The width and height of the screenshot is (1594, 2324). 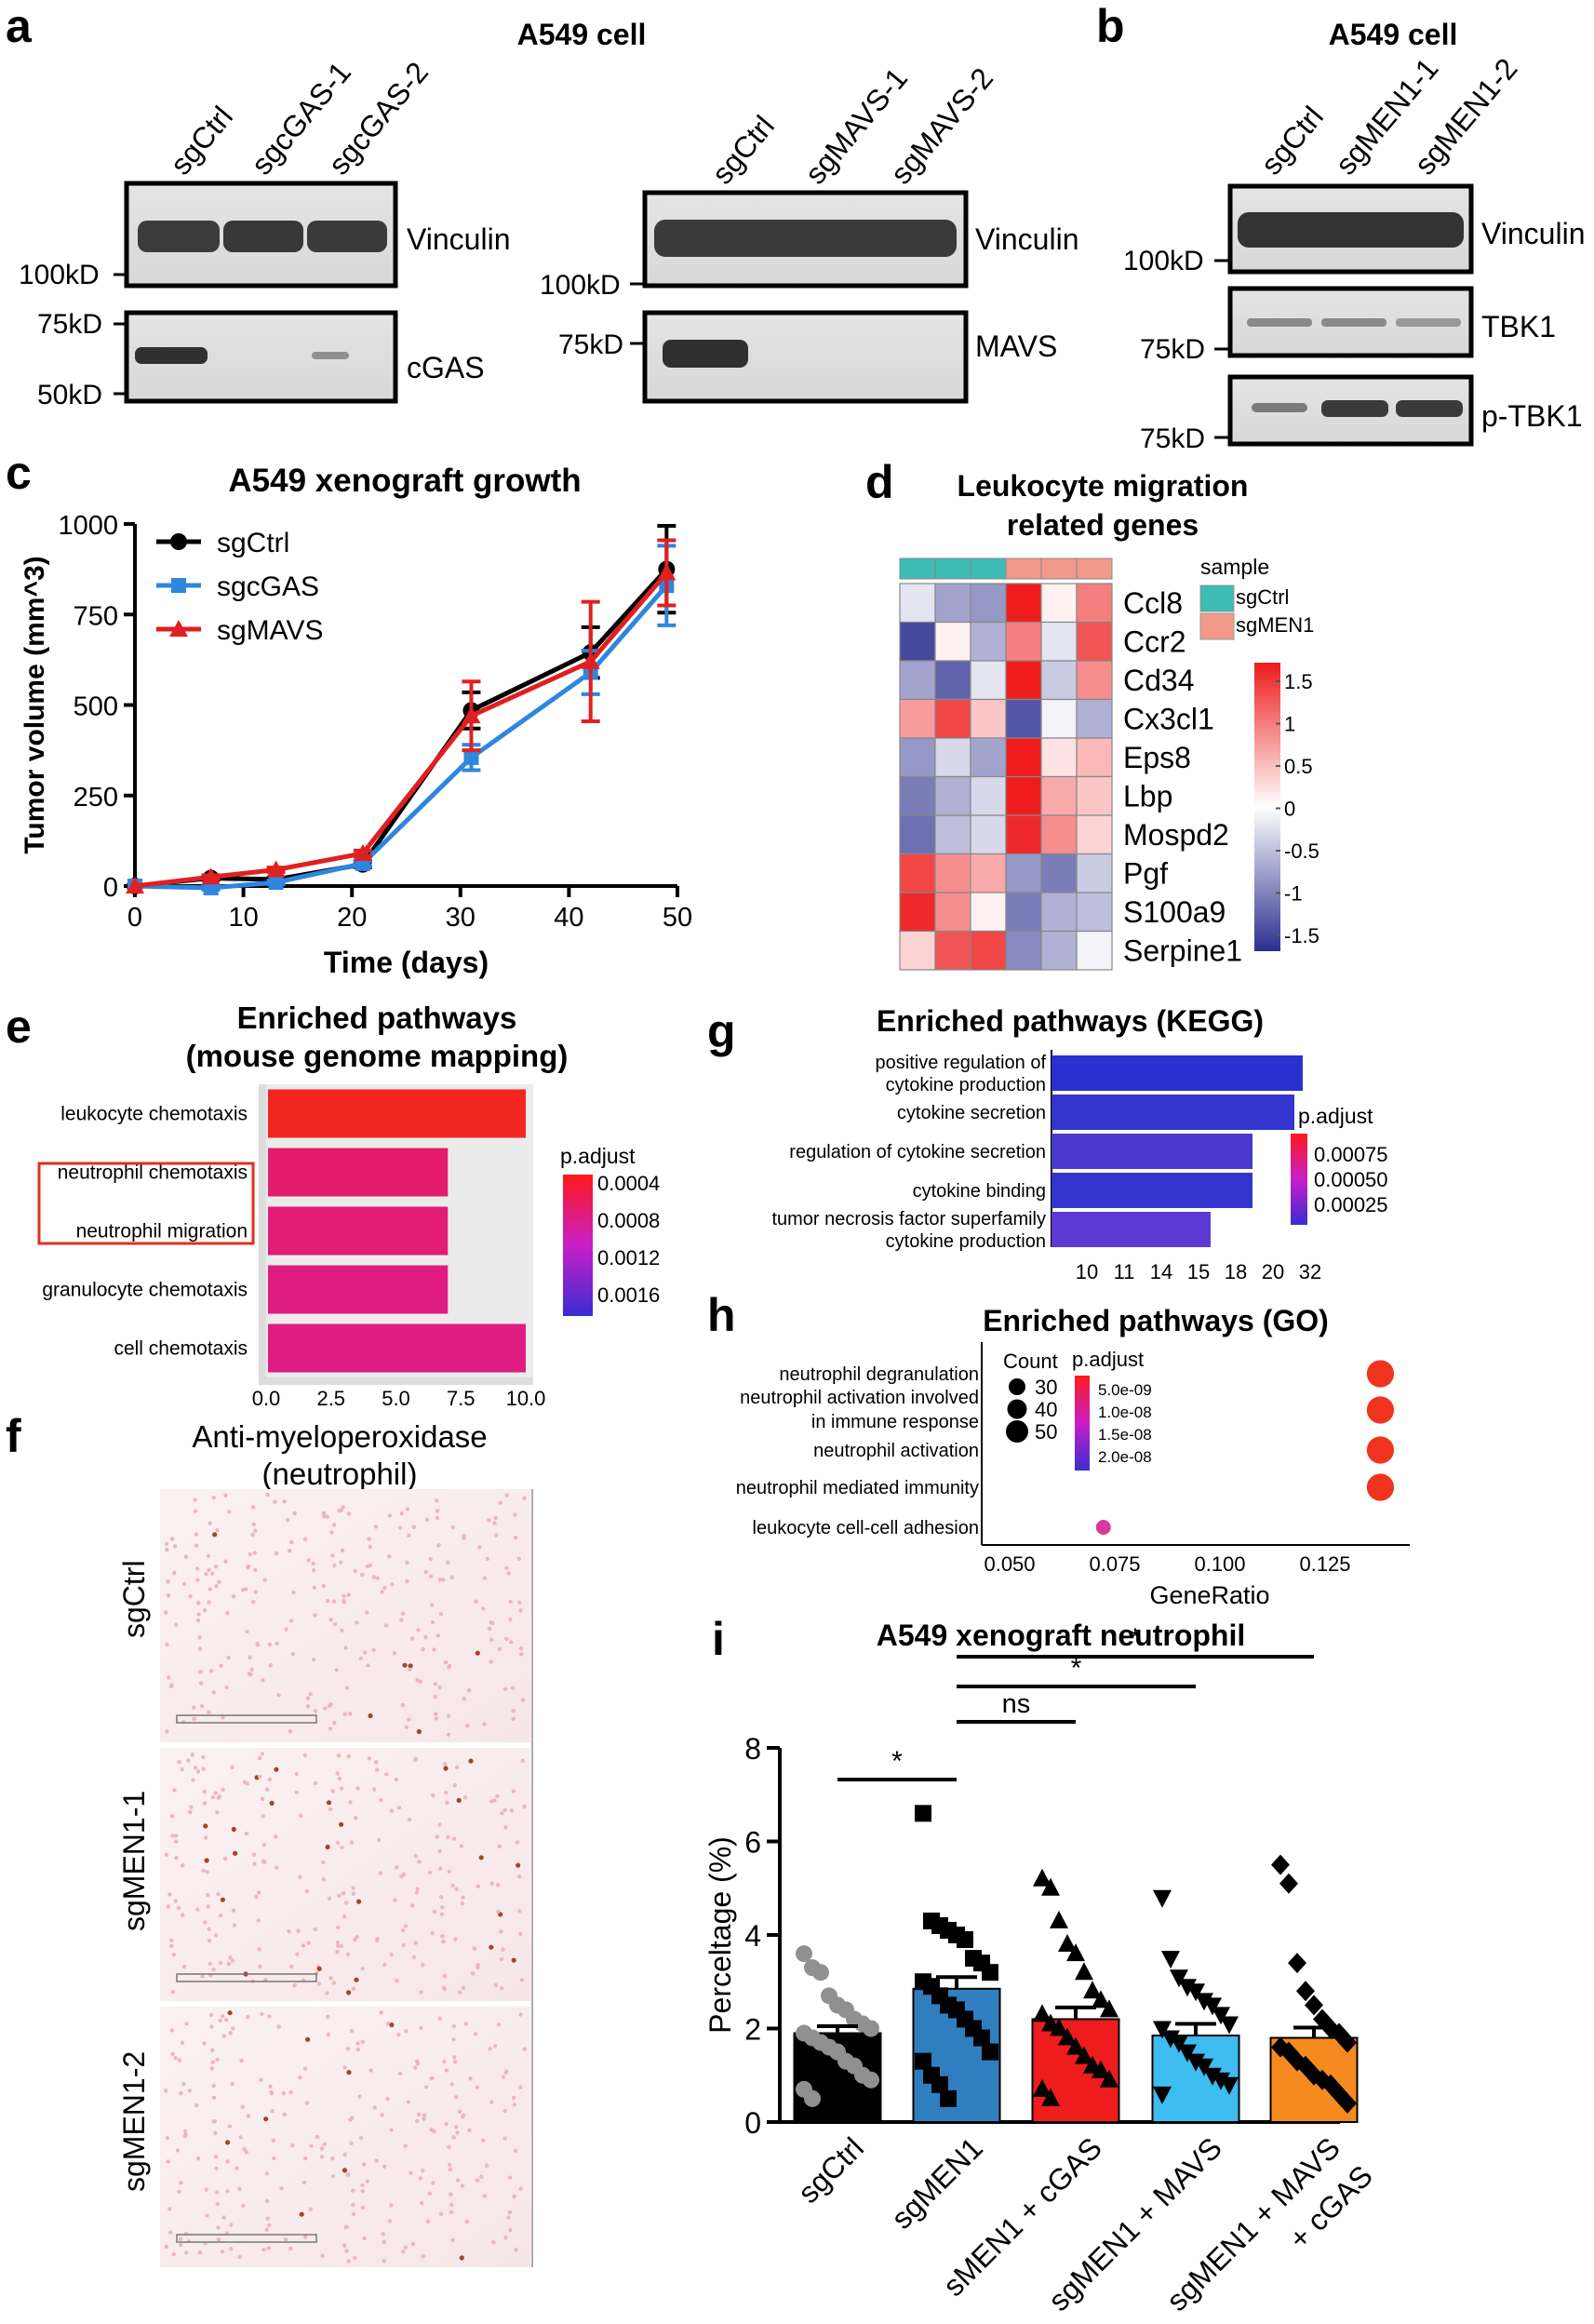 What do you see at coordinates (752, 1936) in the screenshot?
I see `y-tick-label: 4` at bounding box center [752, 1936].